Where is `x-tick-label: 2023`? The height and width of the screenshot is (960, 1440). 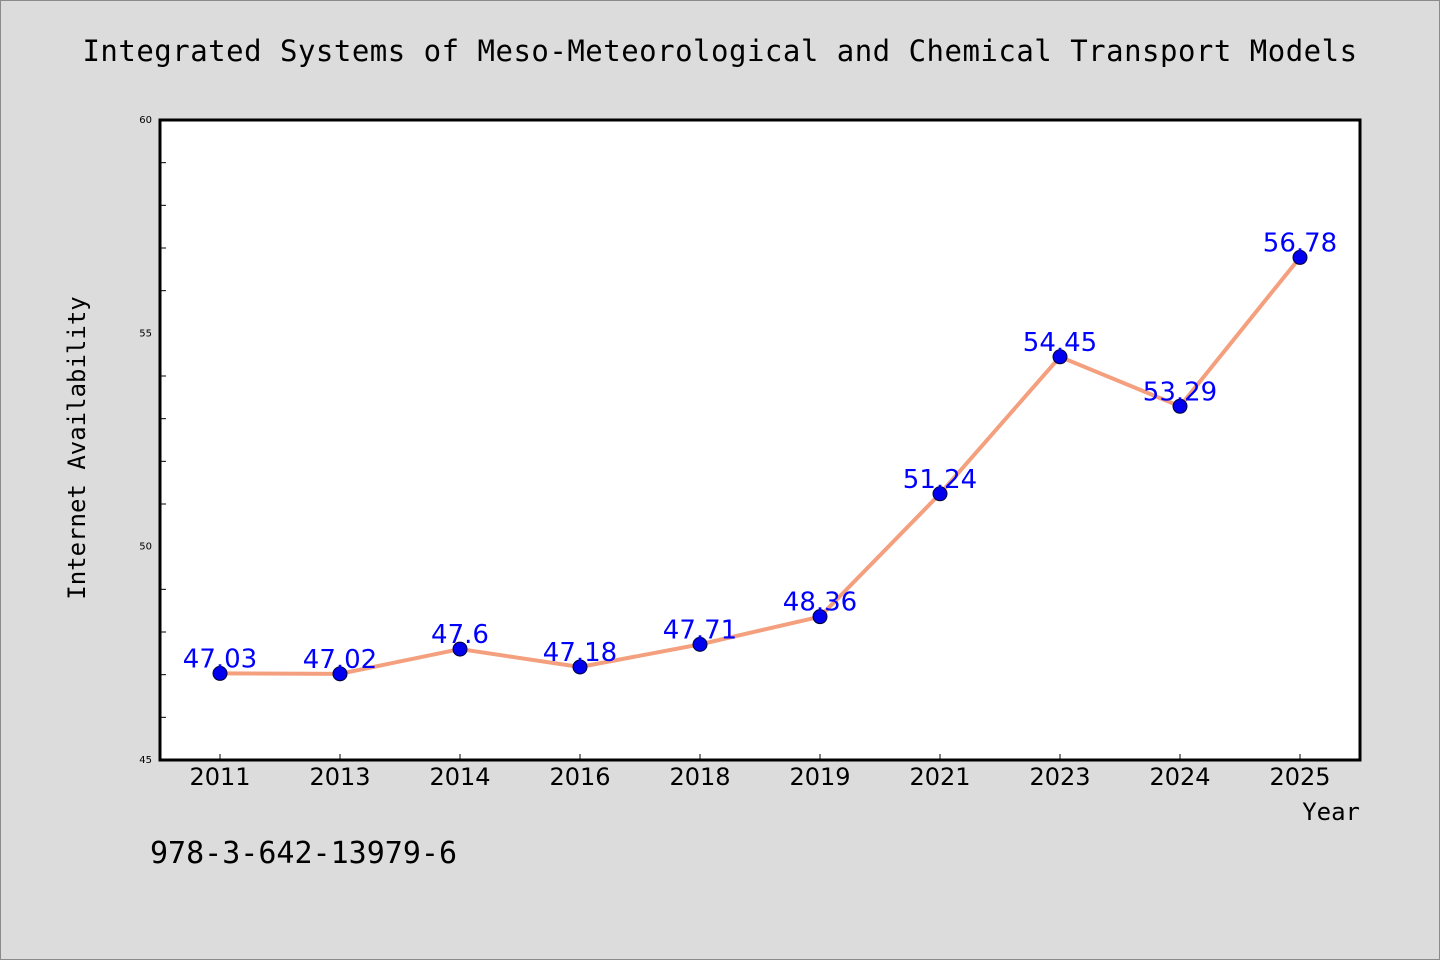 x-tick-label: 2023 is located at coordinates (1059, 777).